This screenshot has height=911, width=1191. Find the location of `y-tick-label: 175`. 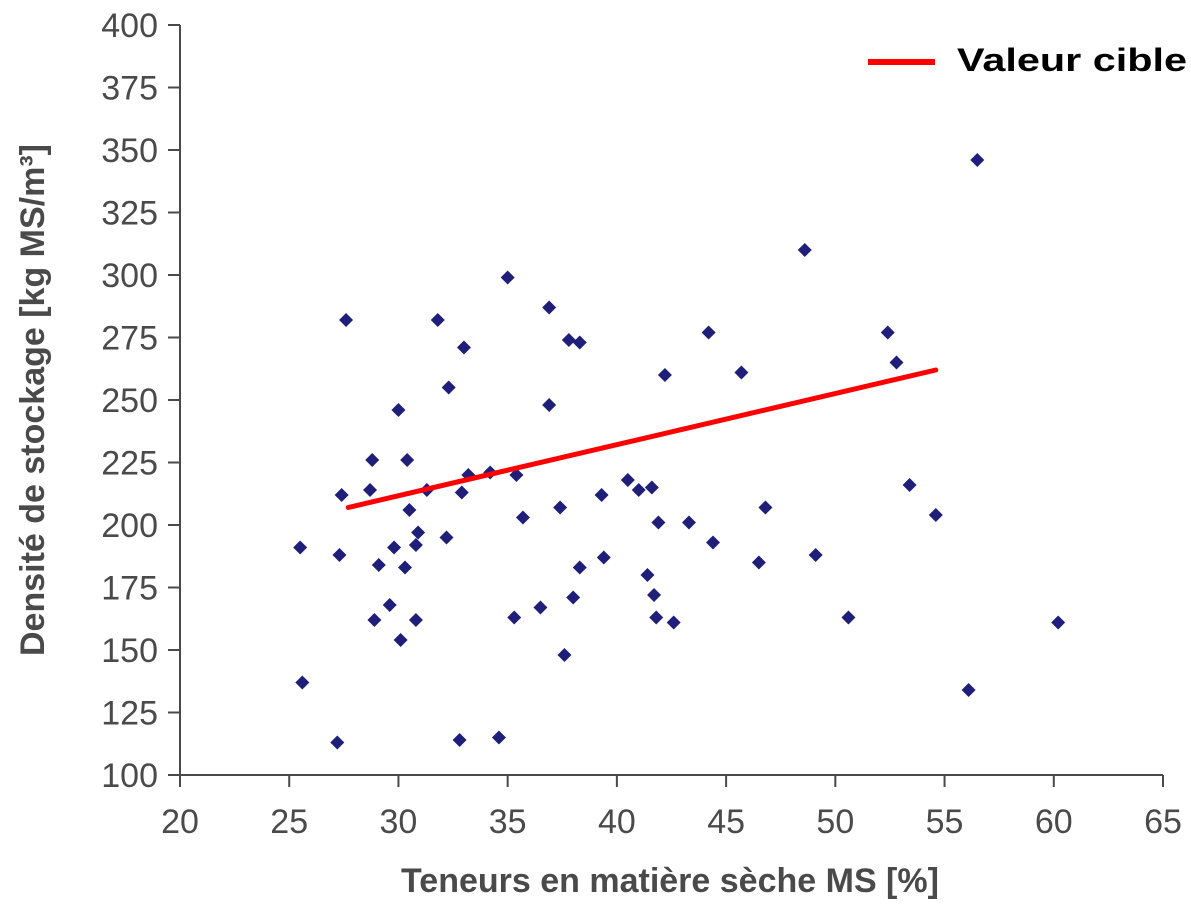

y-tick-label: 175 is located at coordinates (129, 589).